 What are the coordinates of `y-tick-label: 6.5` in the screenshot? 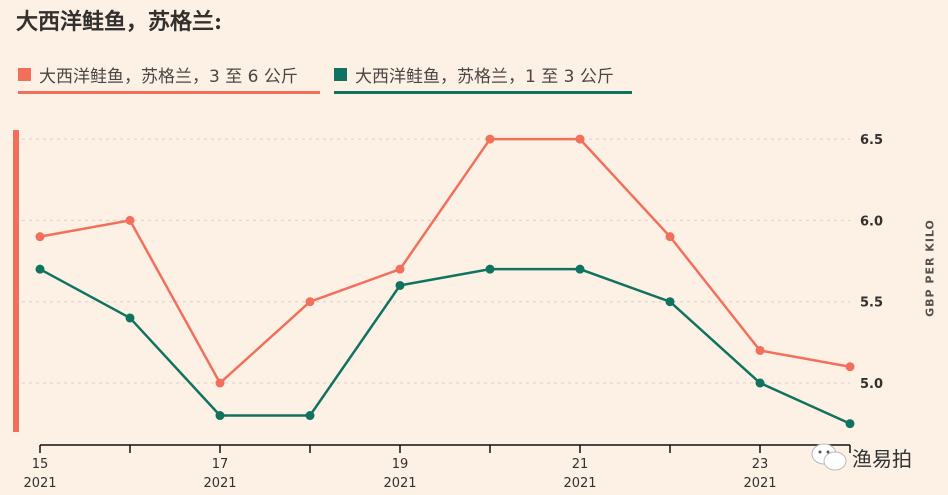 It's located at (871, 140).